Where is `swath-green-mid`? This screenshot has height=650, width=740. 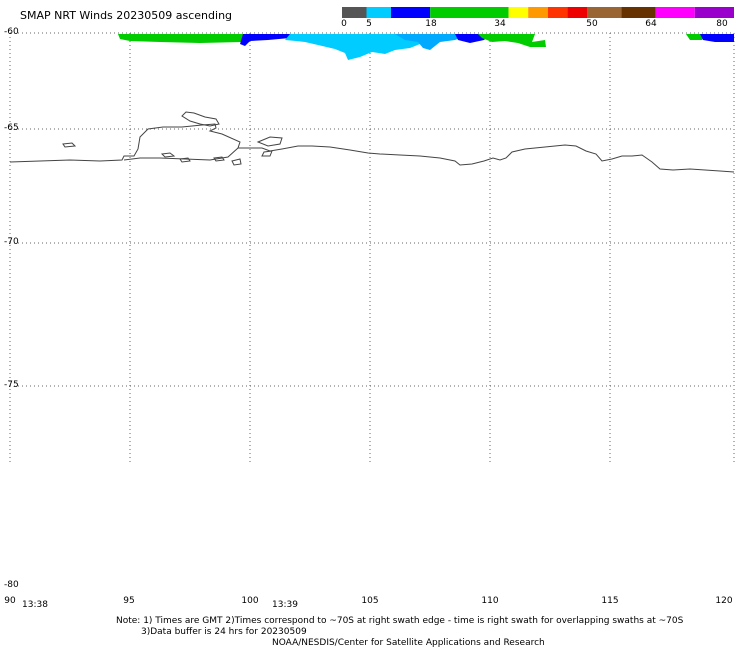
swath-green-mid is located at coordinates (512, 40).